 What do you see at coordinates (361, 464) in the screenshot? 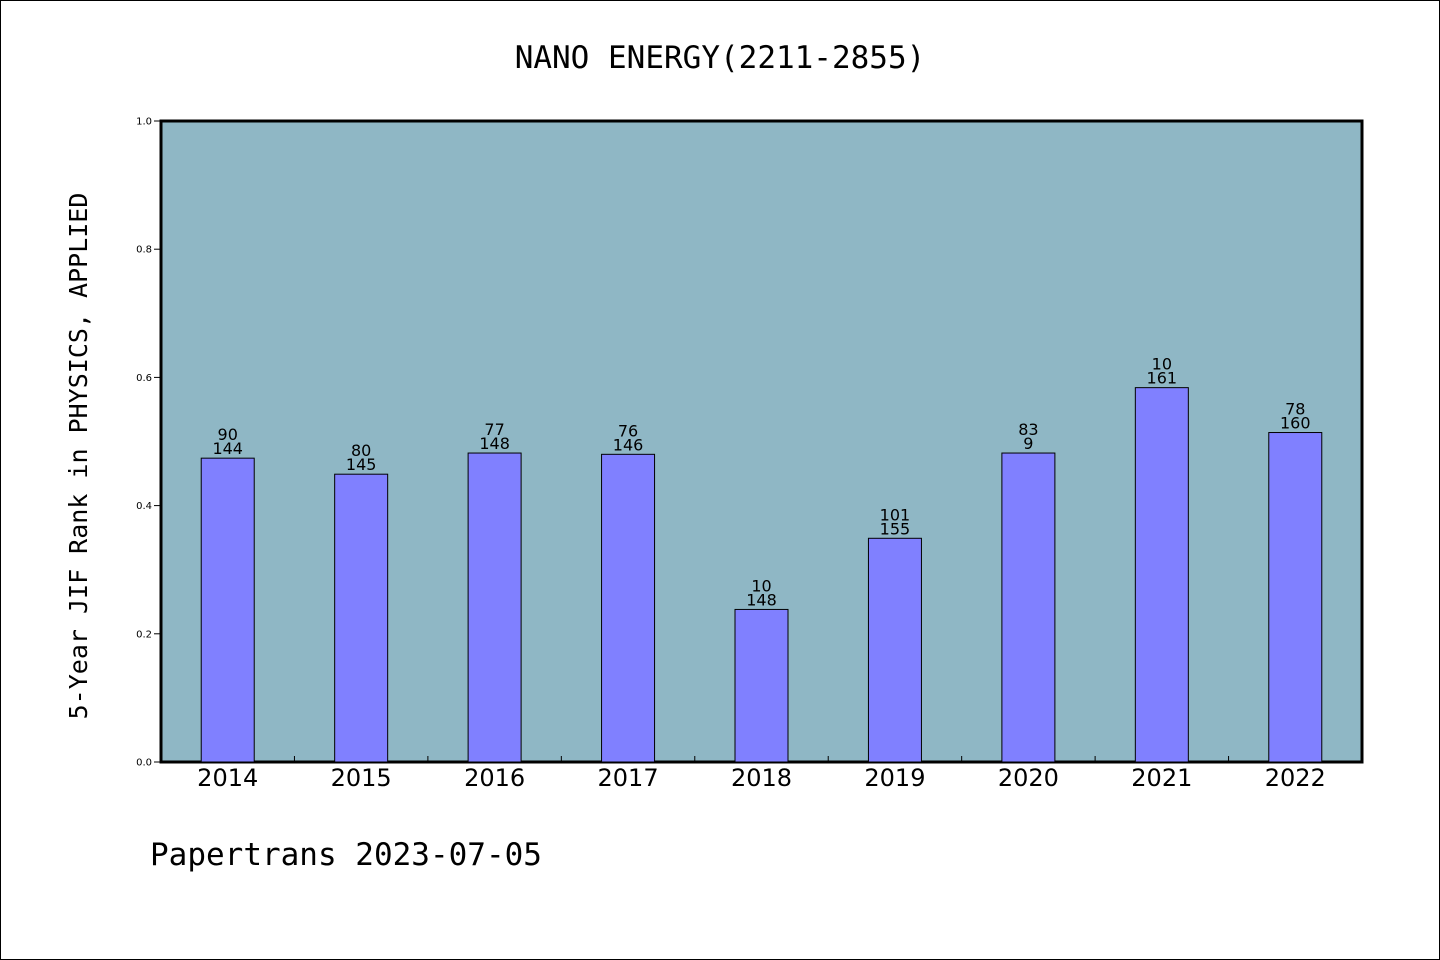
I see `bar-label-bottom: 145` at bounding box center [361, 464].